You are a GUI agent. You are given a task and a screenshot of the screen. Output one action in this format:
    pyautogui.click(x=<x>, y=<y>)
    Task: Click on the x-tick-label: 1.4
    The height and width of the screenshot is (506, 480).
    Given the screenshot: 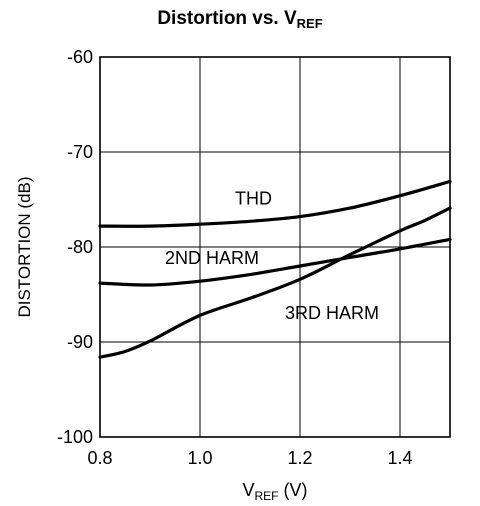 What is the action you would take?
    pyautogui.click(x=399, y=458)
    